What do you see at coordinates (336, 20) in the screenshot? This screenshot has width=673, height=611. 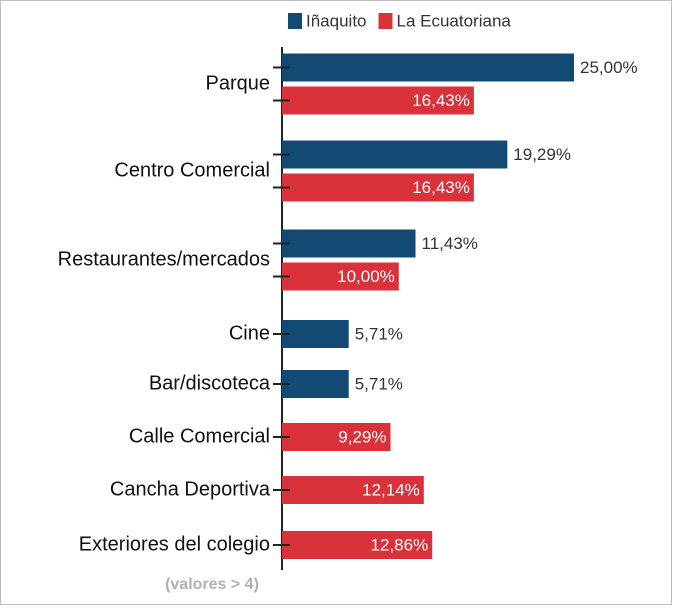 I see `legend-label: Iñaquito` at bounding box center [336, 20].